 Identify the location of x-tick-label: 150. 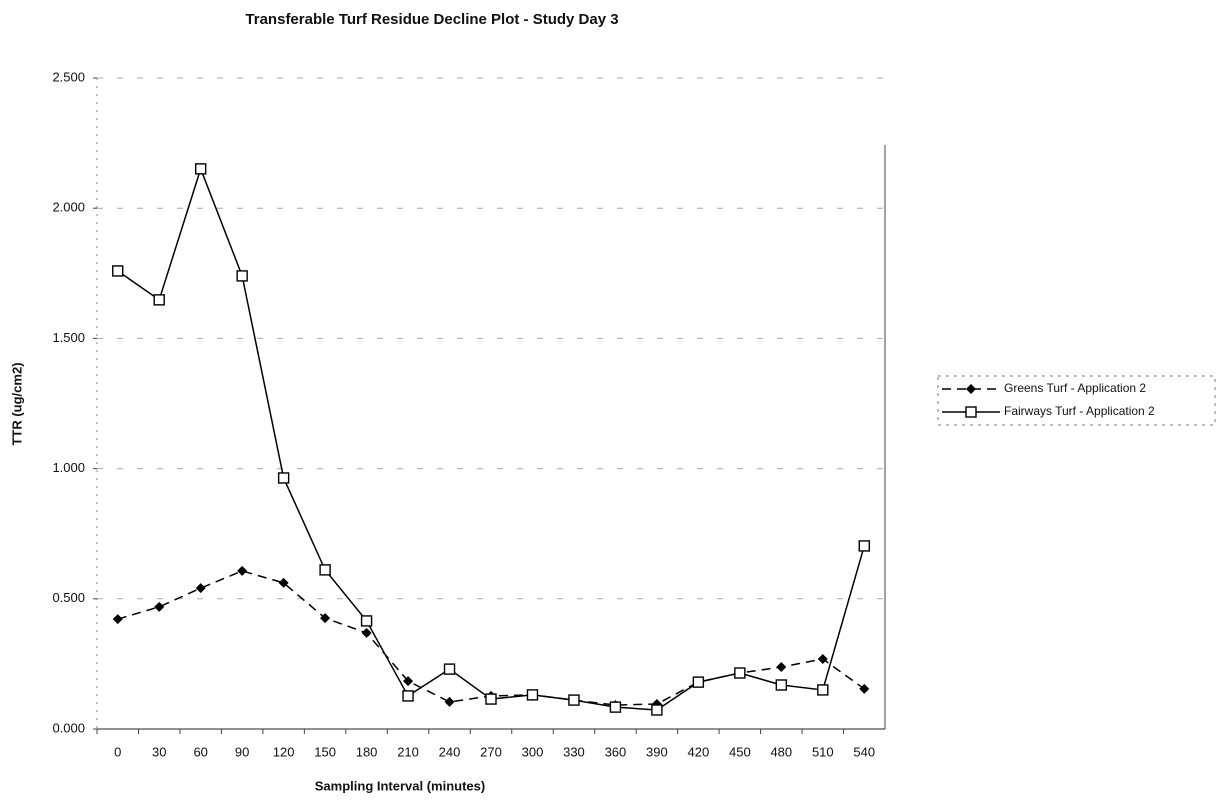
(325, 751).